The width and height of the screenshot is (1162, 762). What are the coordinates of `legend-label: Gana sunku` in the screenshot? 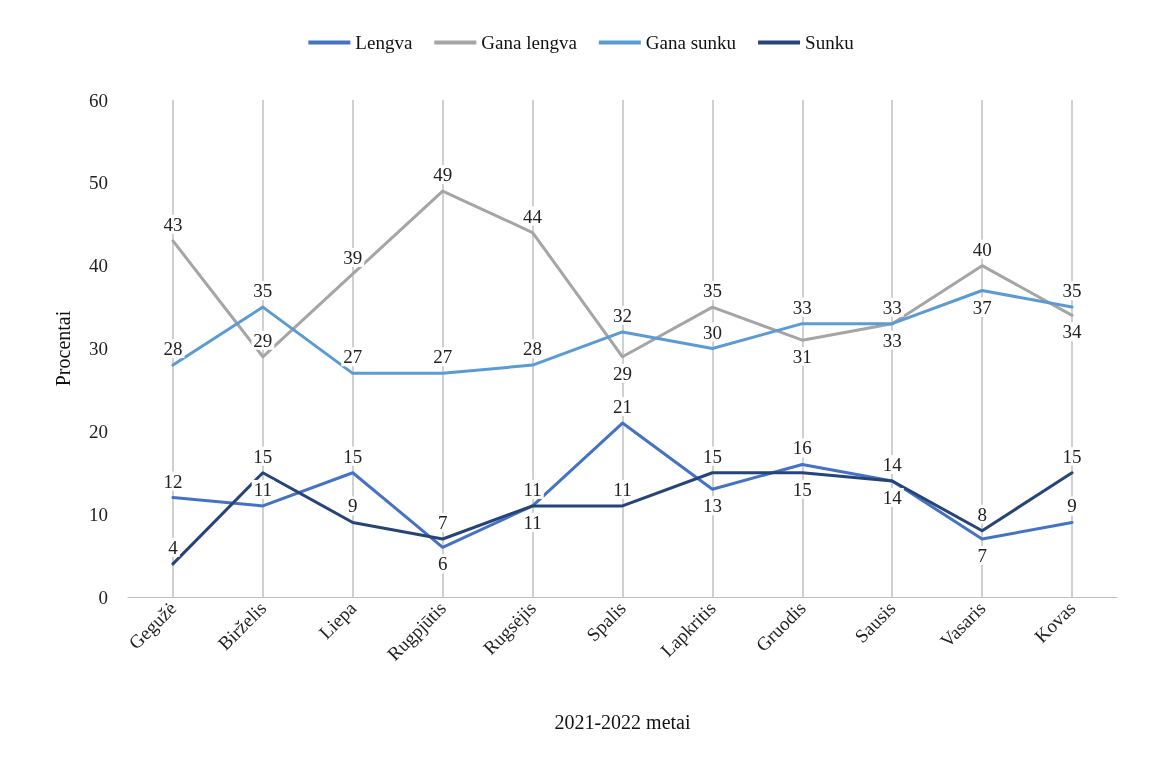 It's located at (691, 42).